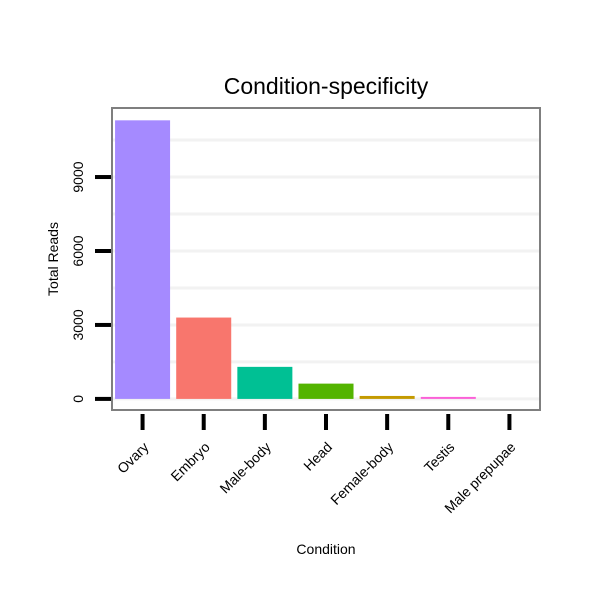 The height and width of the screenshot is (600, 600). What do you see at coordinates (245, 468) in the screenshot?
I see `x-tick-label: Male-body` at bounding box center [245, 468].